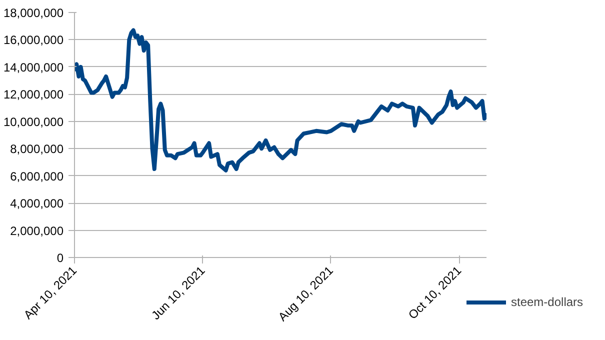 The width and height of the screenshot is (605, 340). I want to click on y-tick-label: 16,000,000, so click(33, 40).